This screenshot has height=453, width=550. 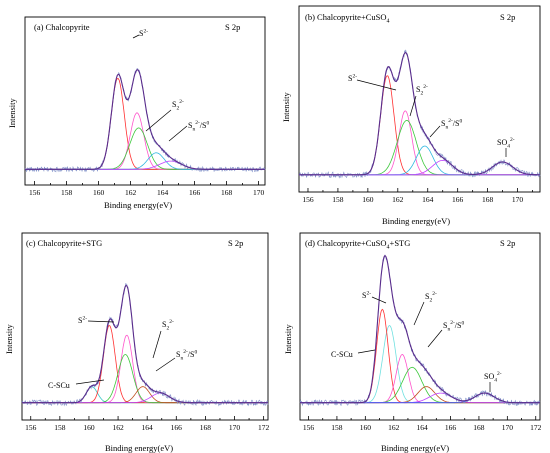 I want to click on panel-d-annotations: S2- S22- Sn2-/S0 C-SCu SO42-, so click(x=416, y=341).